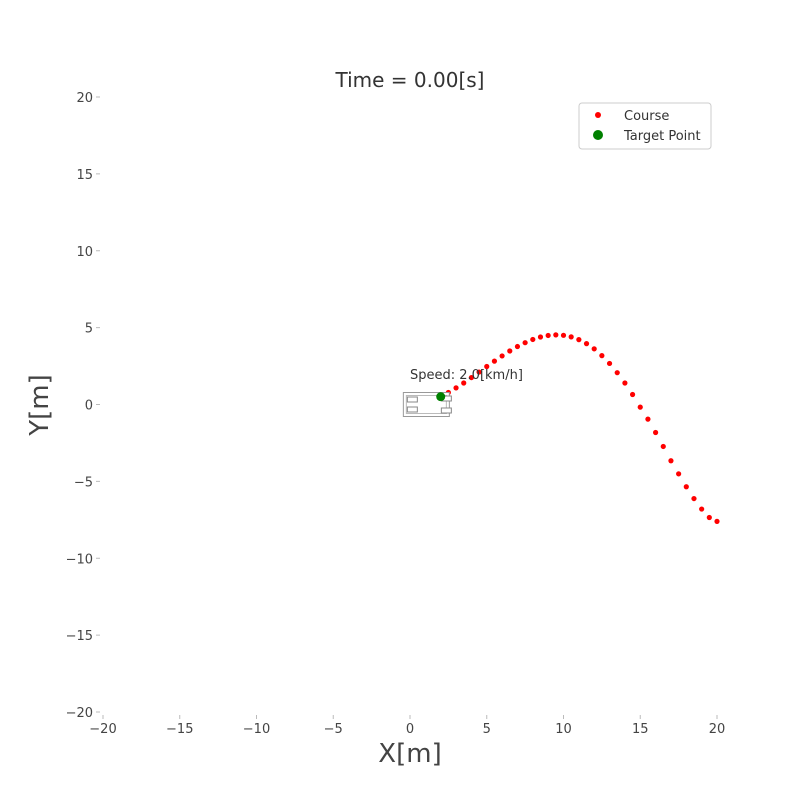 This screenshot has width=800, height=800. Describe the element at coordinates (83, 482) in the screenshot. I see `y-tick-label: −5` at that location.